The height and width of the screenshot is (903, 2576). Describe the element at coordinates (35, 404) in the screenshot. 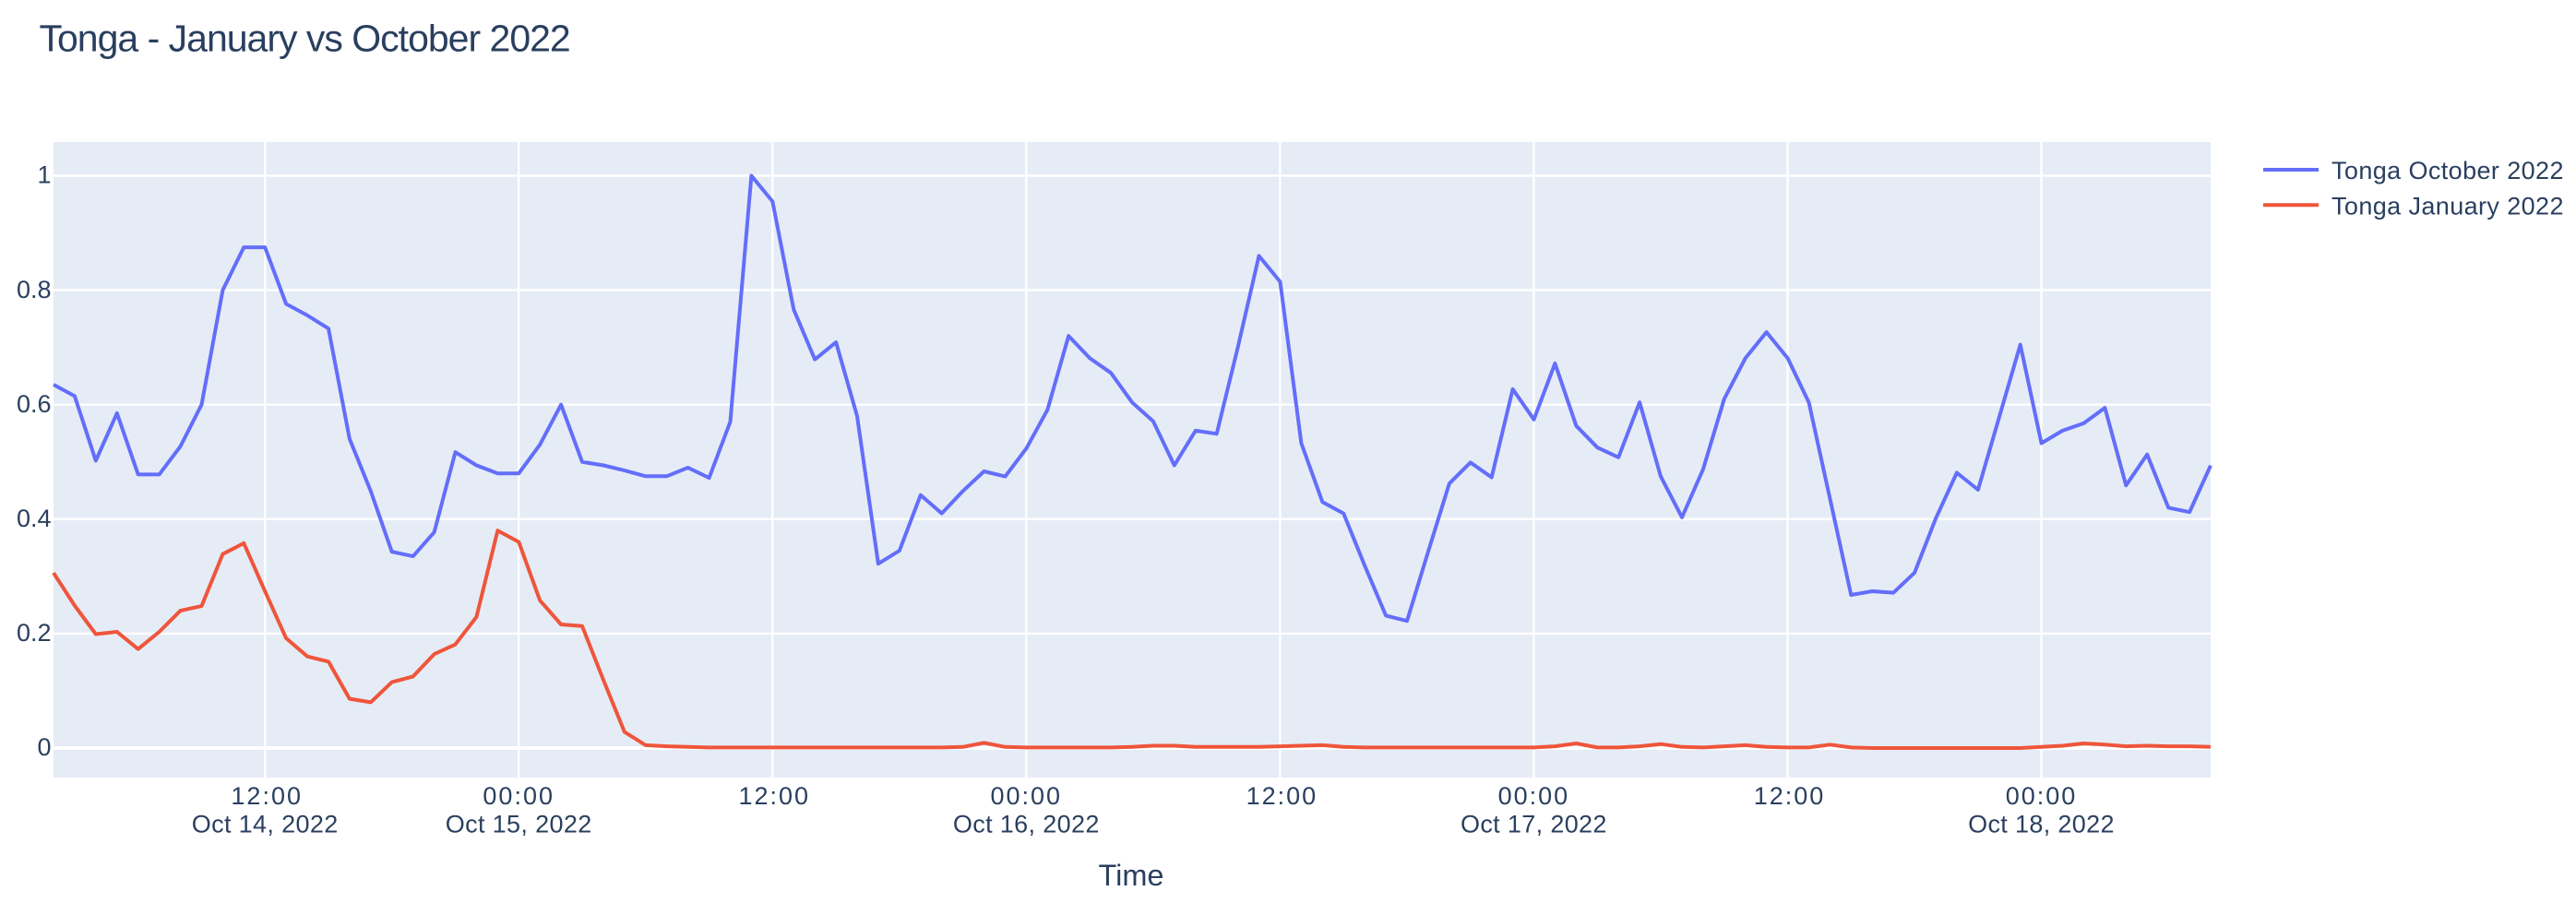

I see `svg-text: 0.6` at that location.